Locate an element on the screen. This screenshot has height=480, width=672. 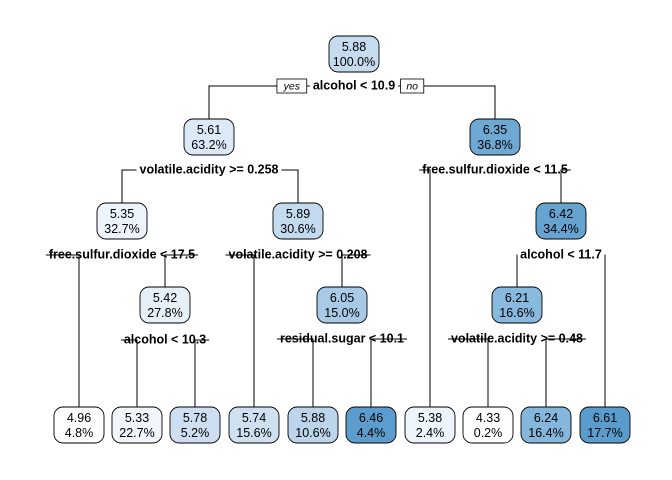
node-percent-19: 5.2% is located at coordinates (195, 433).